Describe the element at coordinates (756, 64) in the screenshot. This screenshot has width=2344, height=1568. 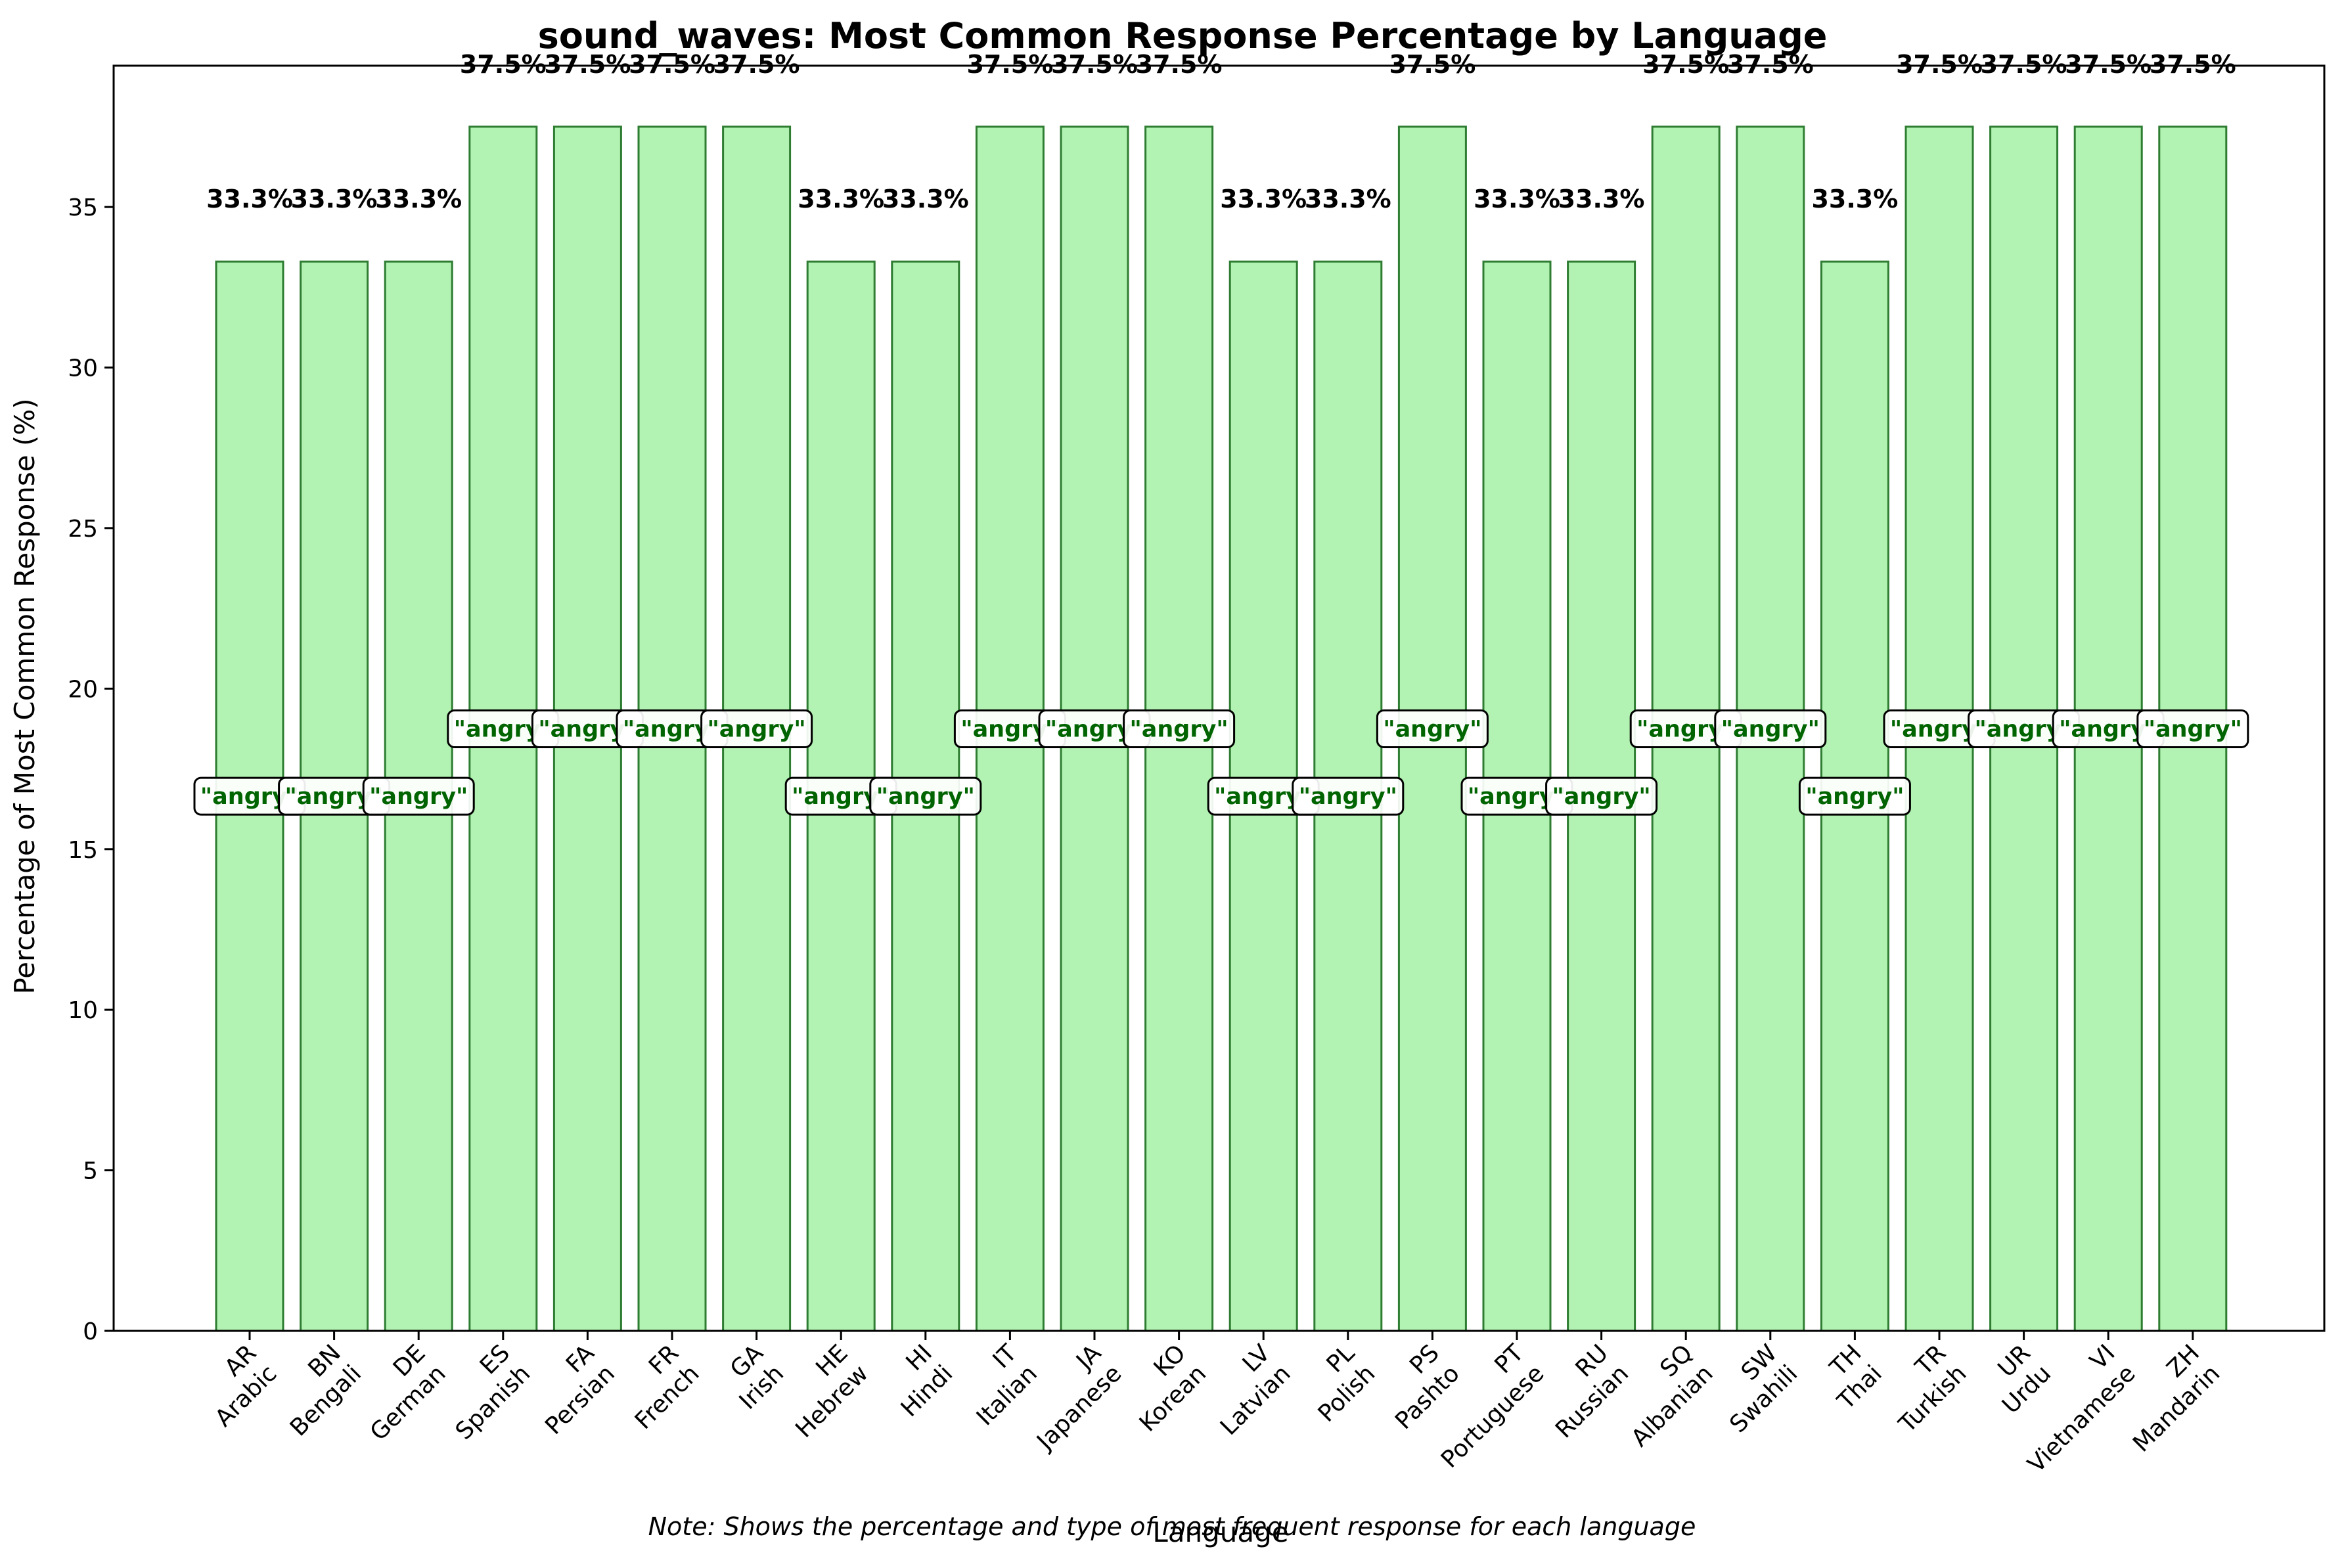
I see `value-label-ga: 37.5%` at that location.